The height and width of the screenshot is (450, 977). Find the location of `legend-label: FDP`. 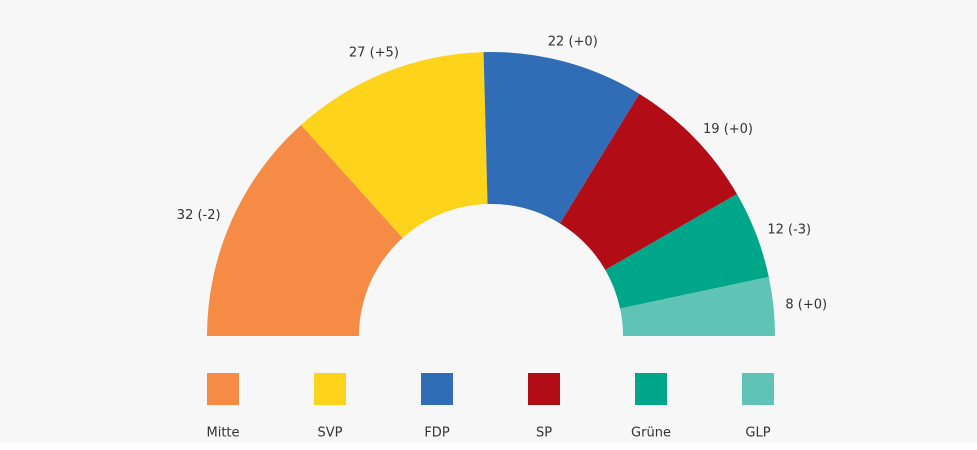

legend-label: FDP is located at coordinates (436, 433).